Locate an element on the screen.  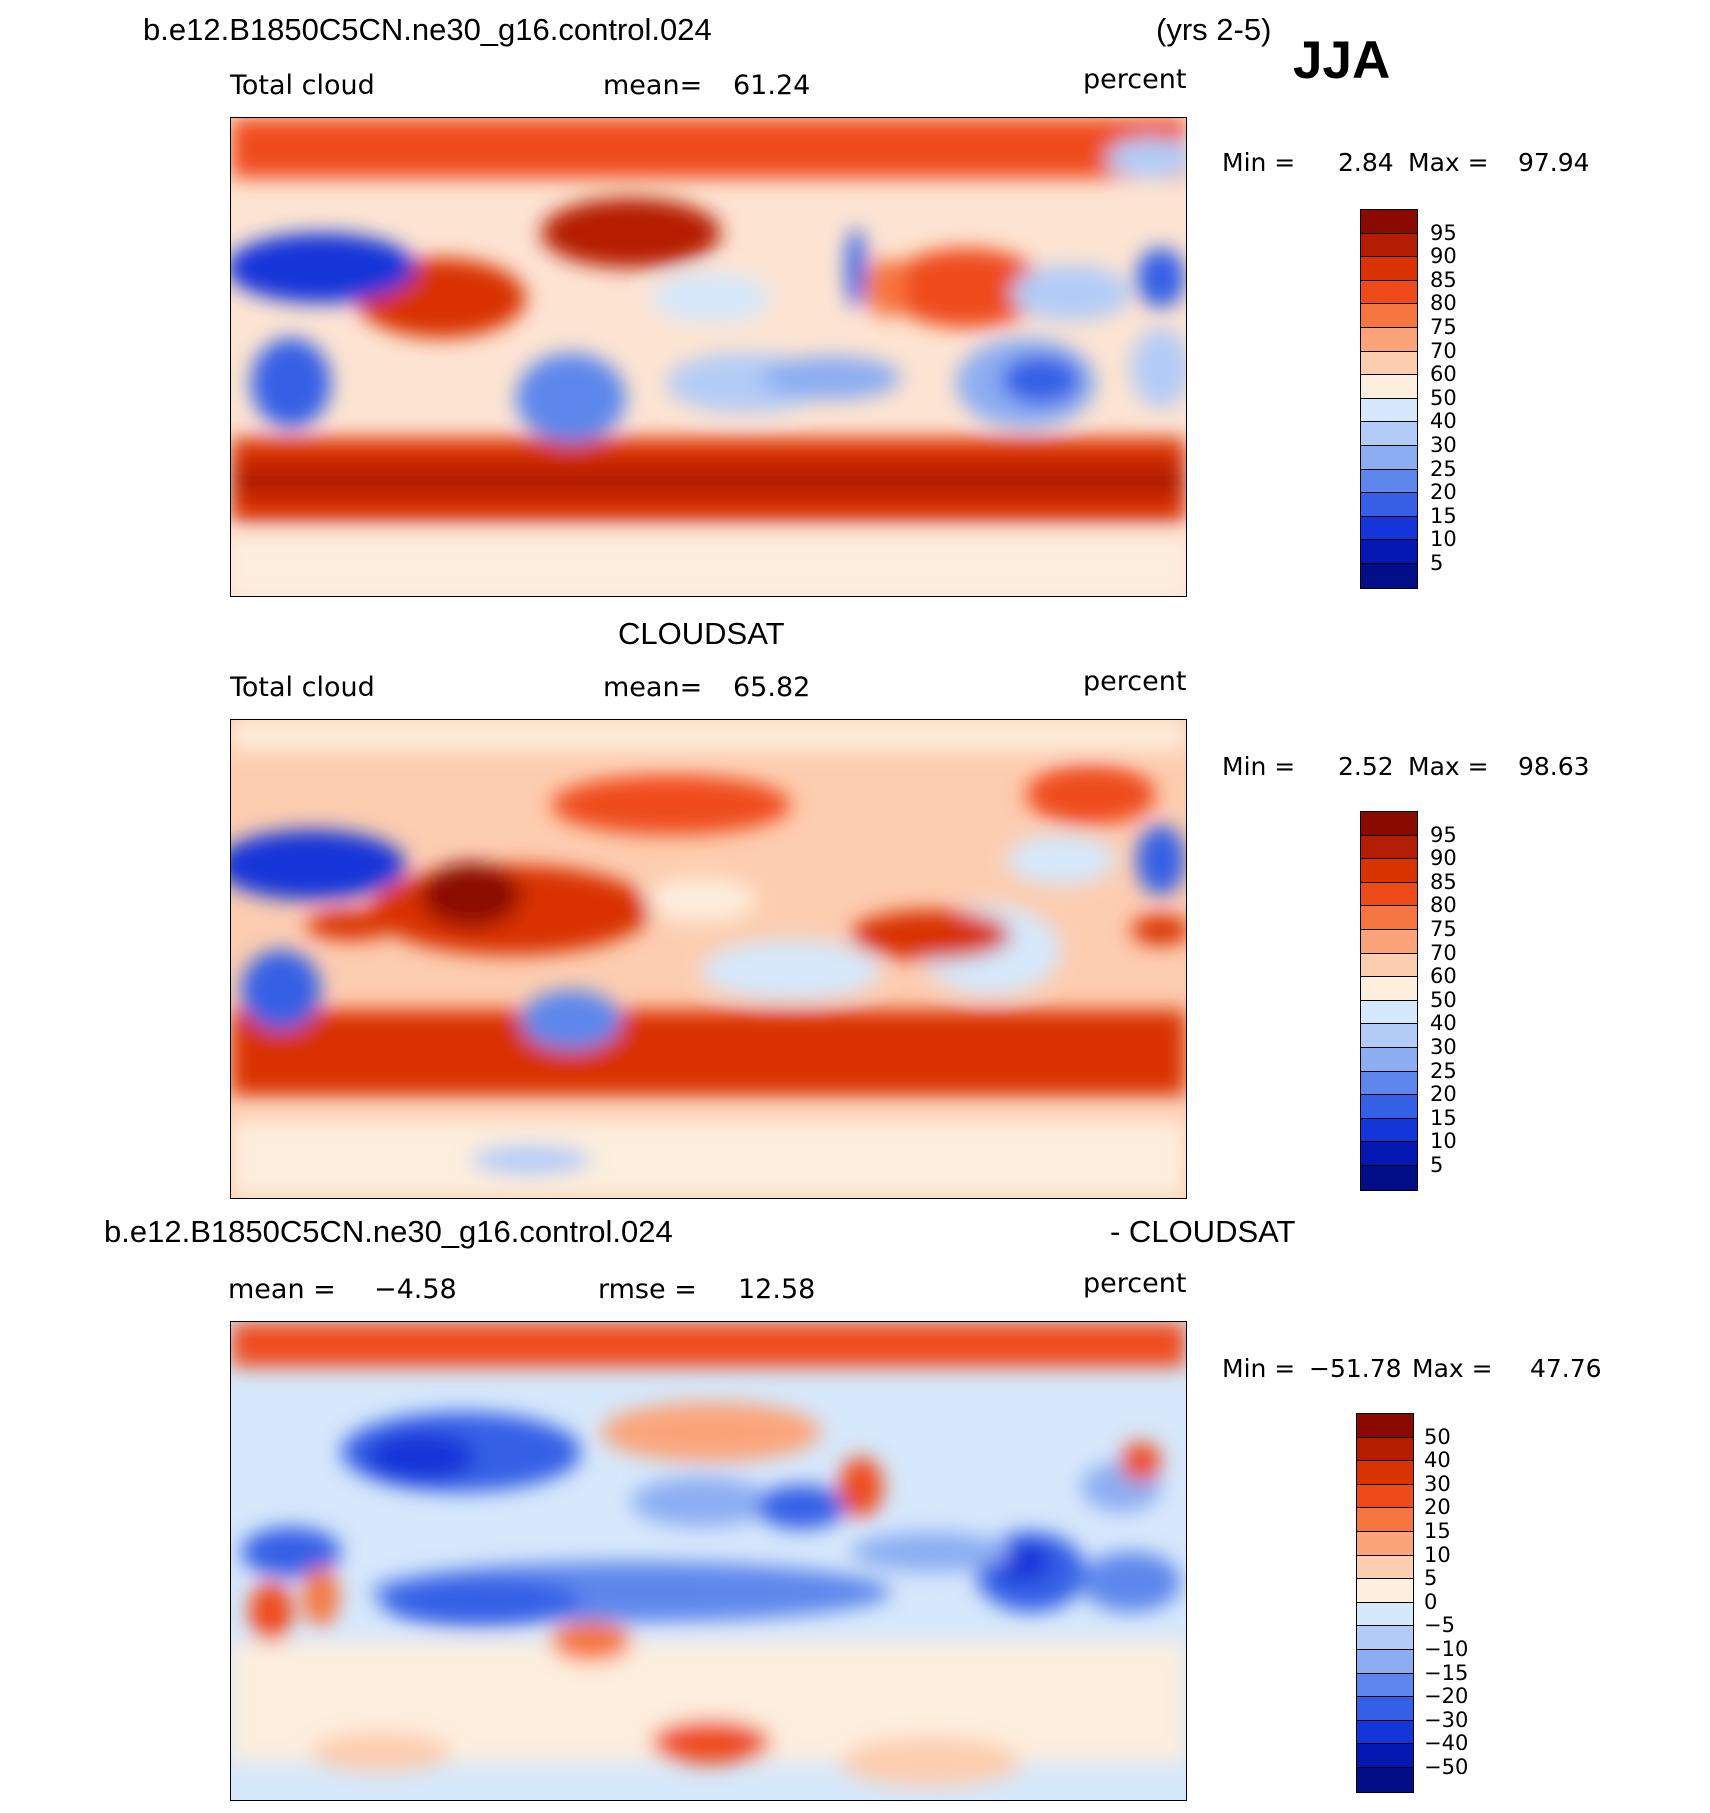
panel2-colorbar-tick-label: 20 is located at coordinates (1443, 1094).